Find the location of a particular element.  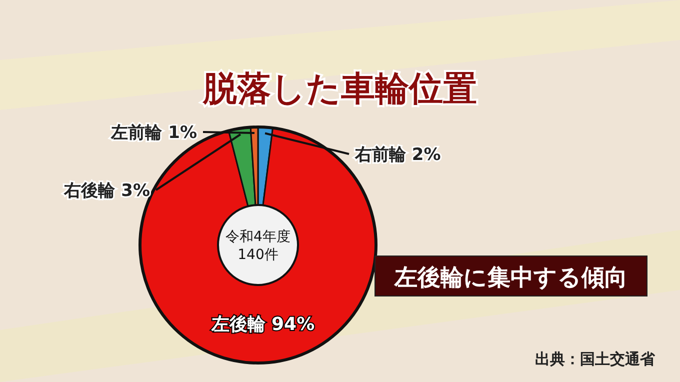

chart-title: 脱落した車輪位置 is located at coordinates (339, 89).